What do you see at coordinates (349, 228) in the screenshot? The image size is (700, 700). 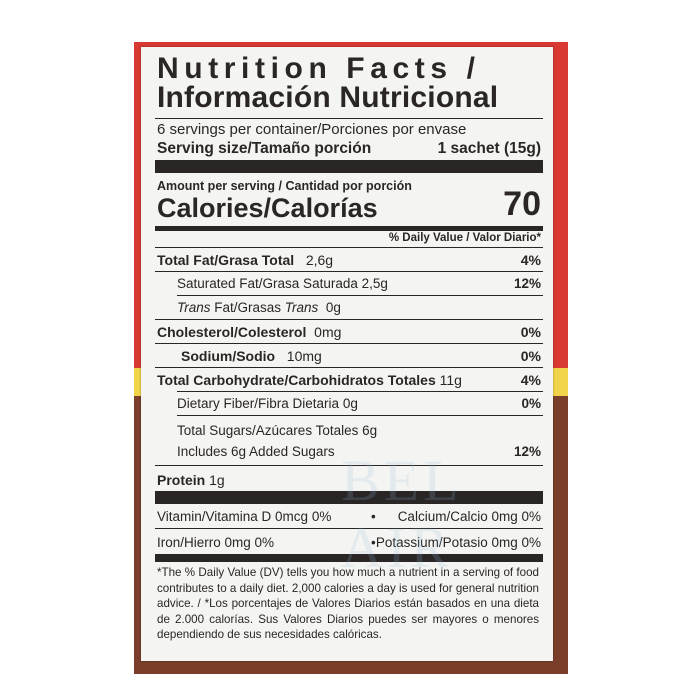 I see `medium-divider` at bounding box center [349, 228].